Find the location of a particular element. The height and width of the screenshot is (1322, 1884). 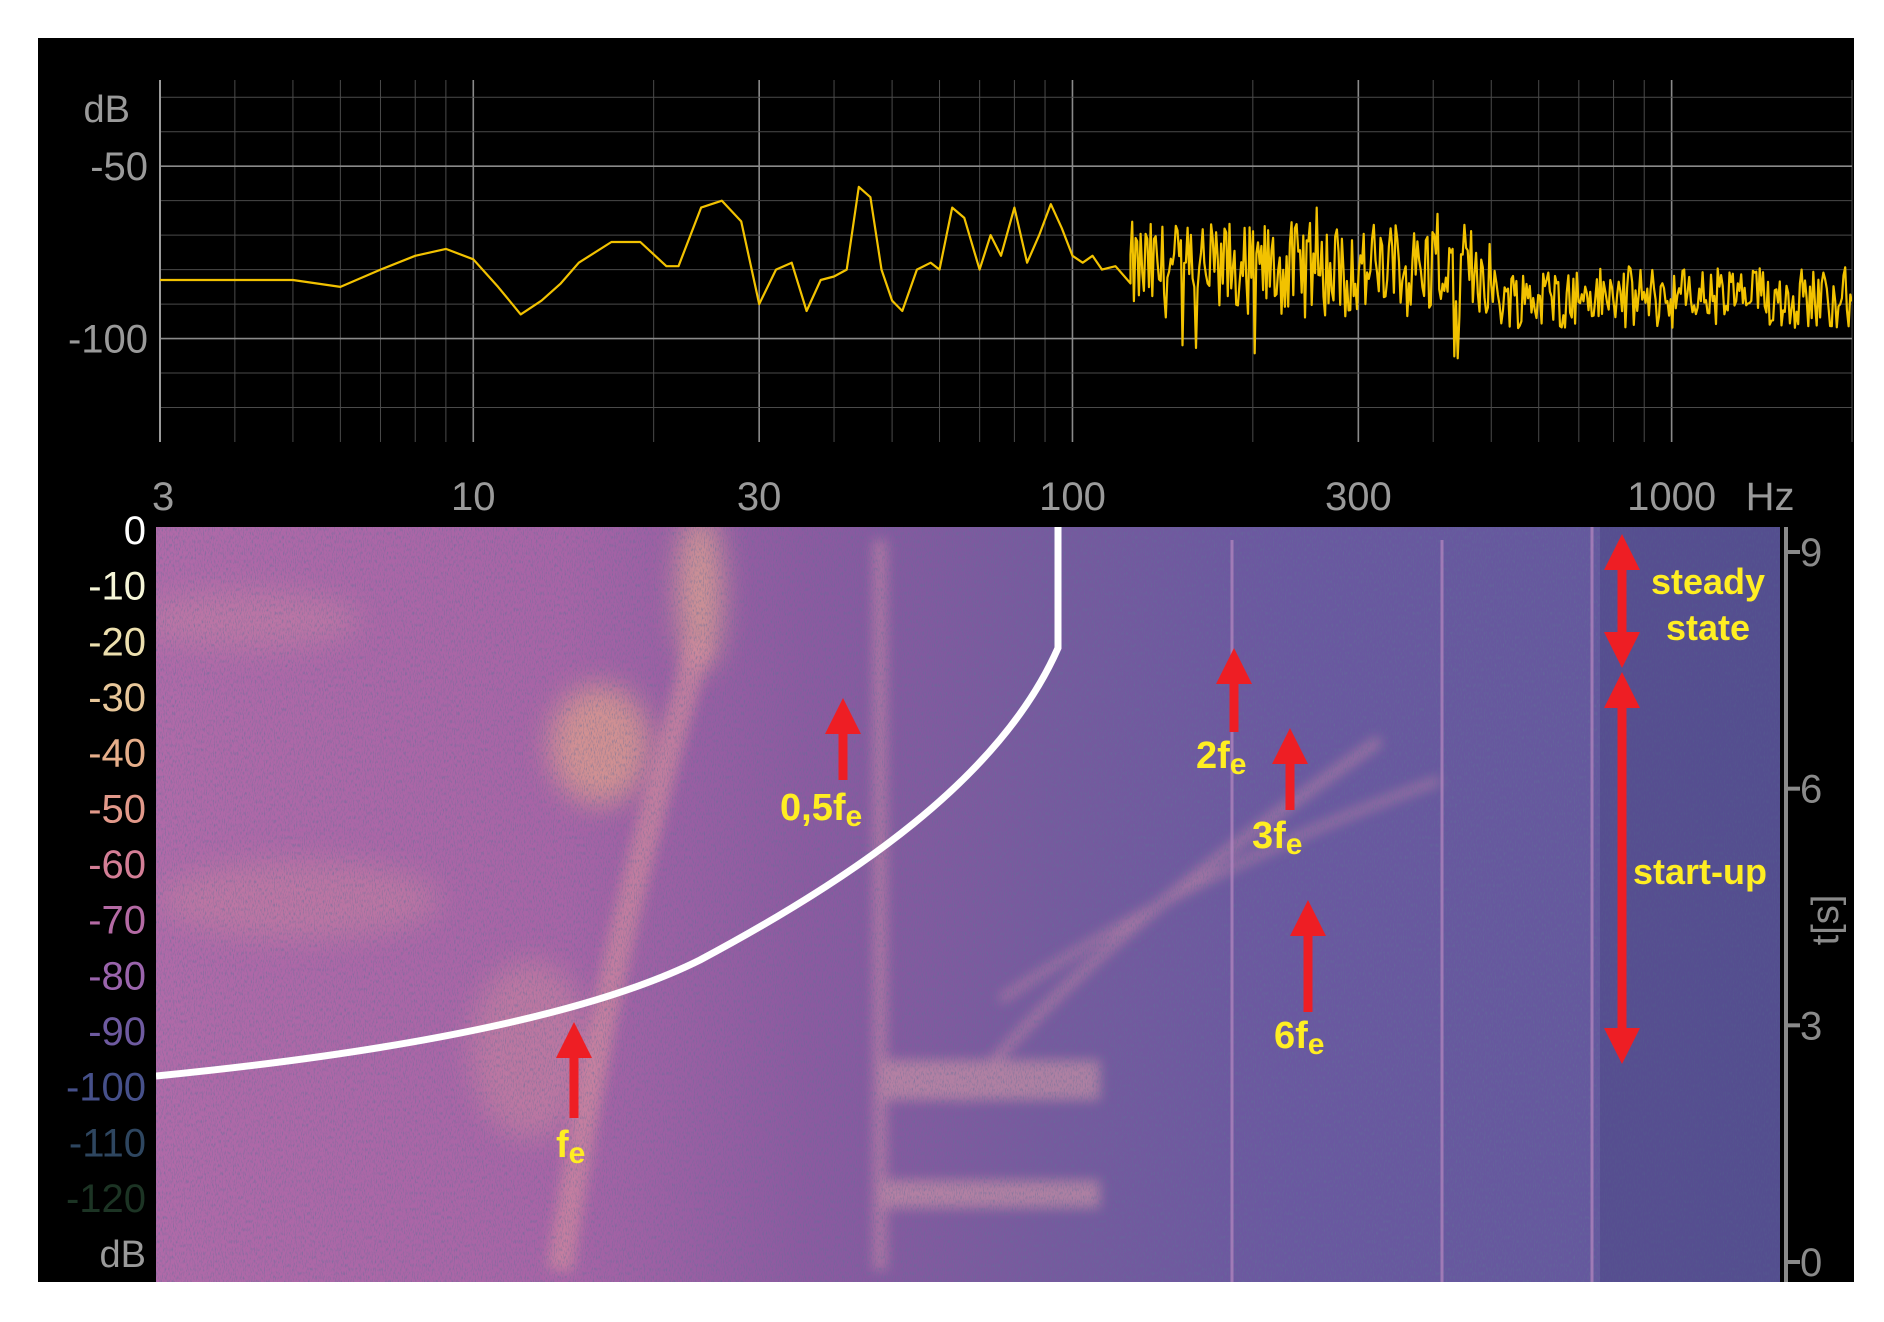

y-tick-label: -50 is located at coordinates (119, 167).